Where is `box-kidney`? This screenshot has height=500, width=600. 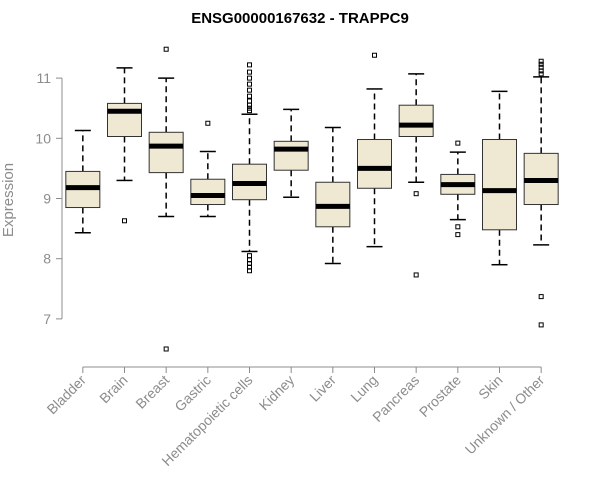 box-kidney is located at coordinates (291, 153).